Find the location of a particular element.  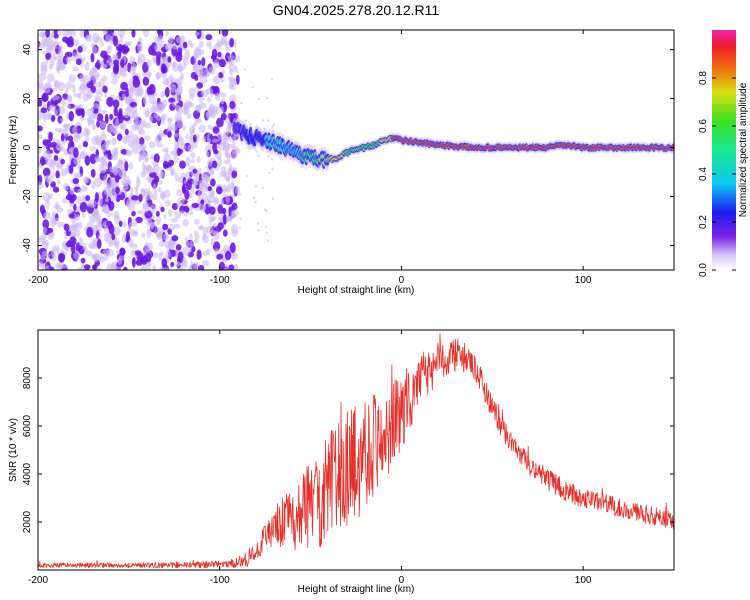

spectrogram-xtick-label: 0 is located at coordinates (402, 280).